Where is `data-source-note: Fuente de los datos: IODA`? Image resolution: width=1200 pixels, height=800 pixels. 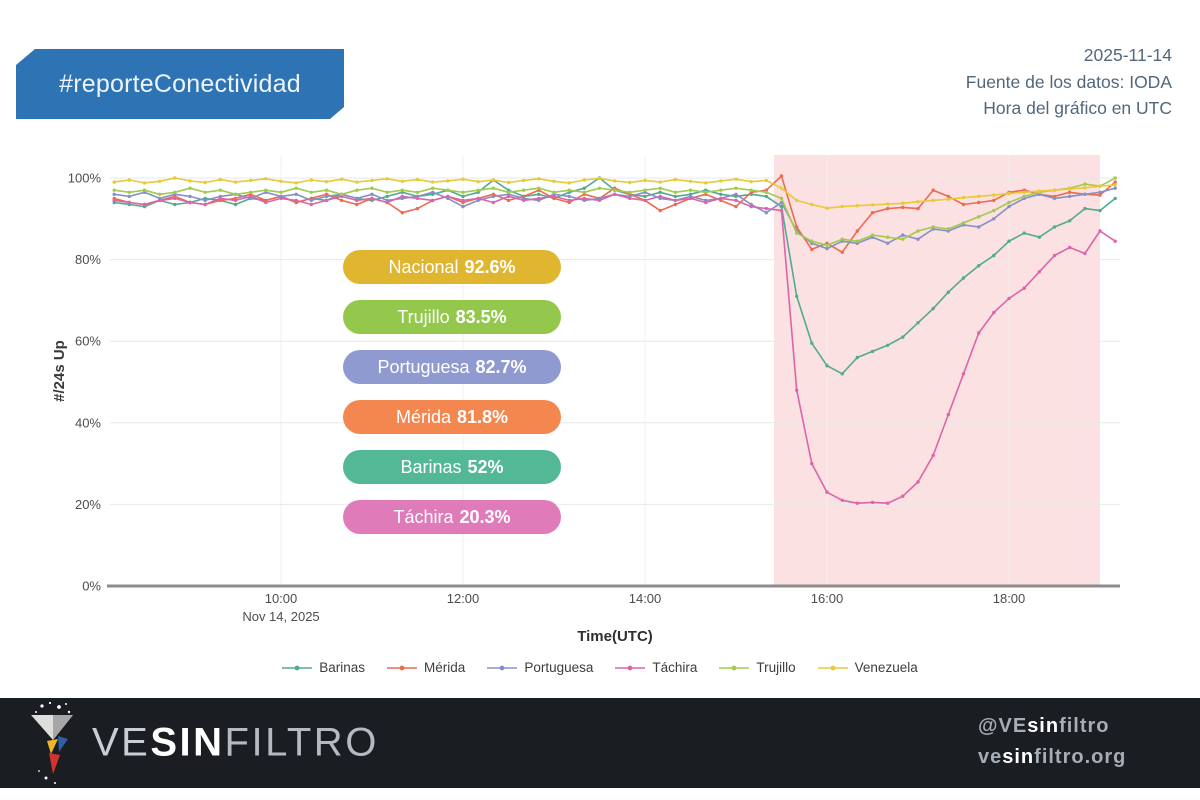
data-source-note: Fuente de los datos: IODA is located at coordinates (1068, 81).